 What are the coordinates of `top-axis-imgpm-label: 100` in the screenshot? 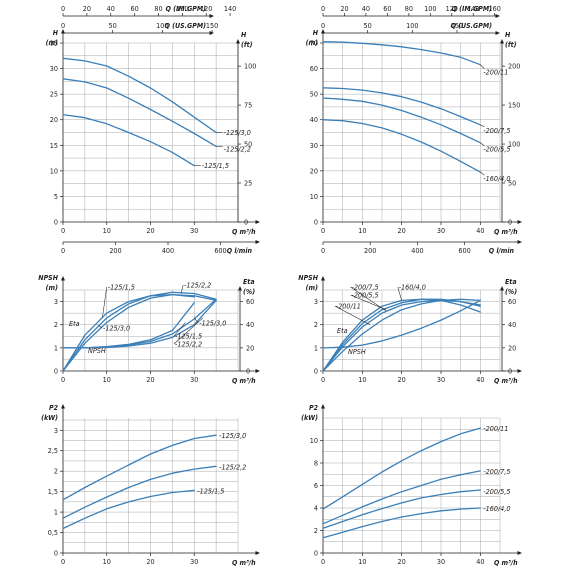 It's located at (430, 8).